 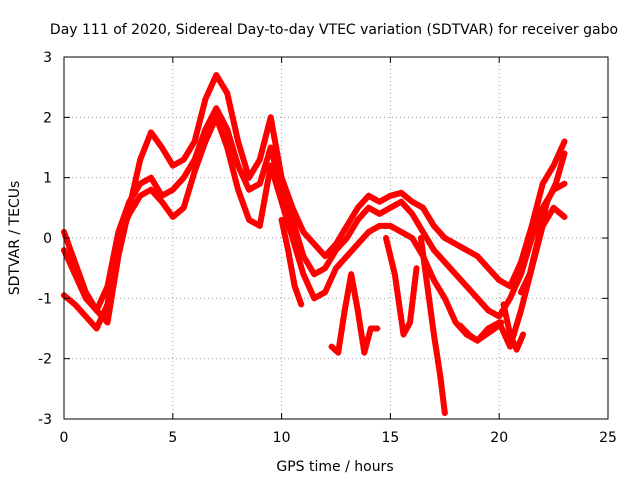 What do you see at coordinates (282, 438) in the screenshot?
I see `x-tick-label: 10` at bounding box center [282, 438].